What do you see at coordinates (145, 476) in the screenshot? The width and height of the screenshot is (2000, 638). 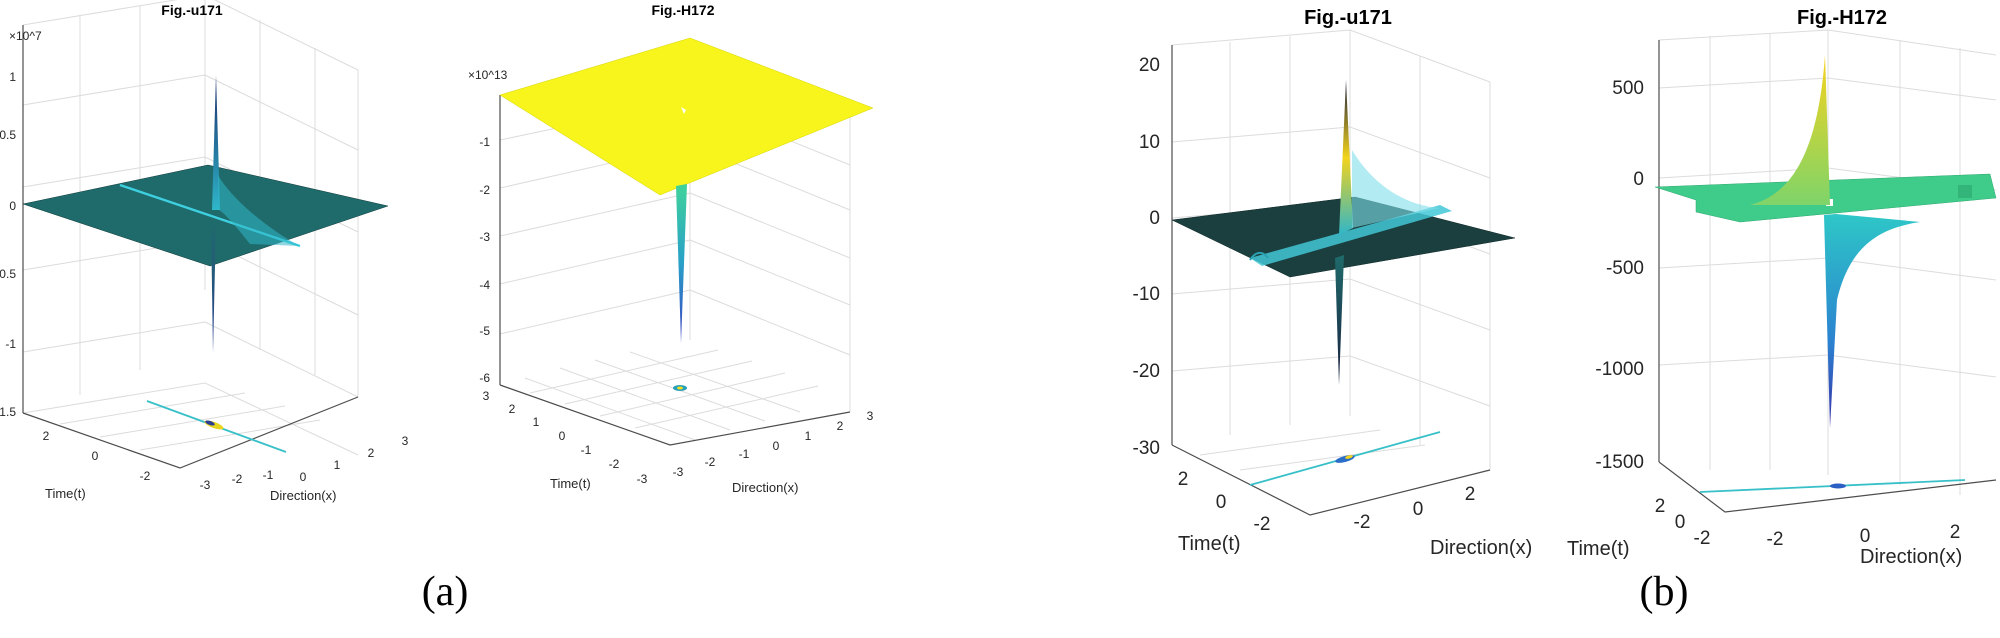 I see `y-tick-1-2: -2` at bounding box center [145, 476].